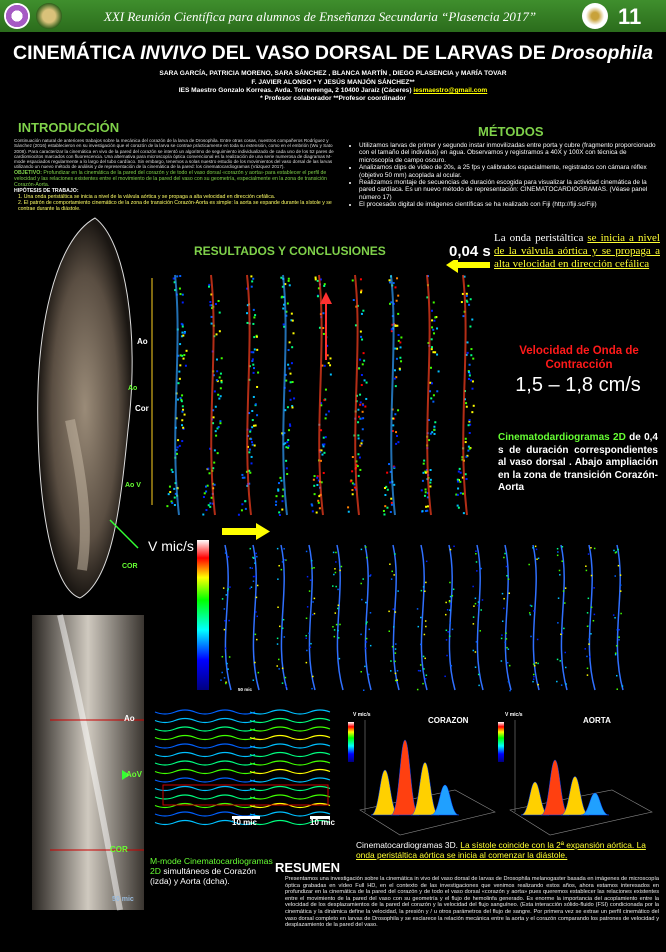 The image size is (666, 952). I want to click on mmode-trace, so click(290, 763).